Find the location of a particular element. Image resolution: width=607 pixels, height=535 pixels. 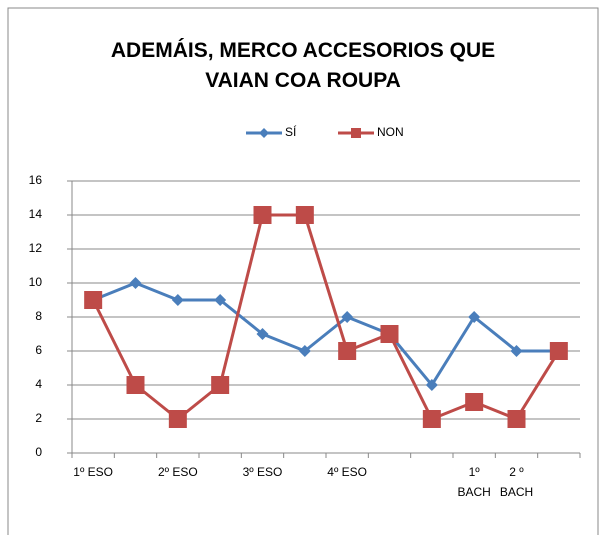

y-tick-label: 4 is located at coordinates (38, 384).